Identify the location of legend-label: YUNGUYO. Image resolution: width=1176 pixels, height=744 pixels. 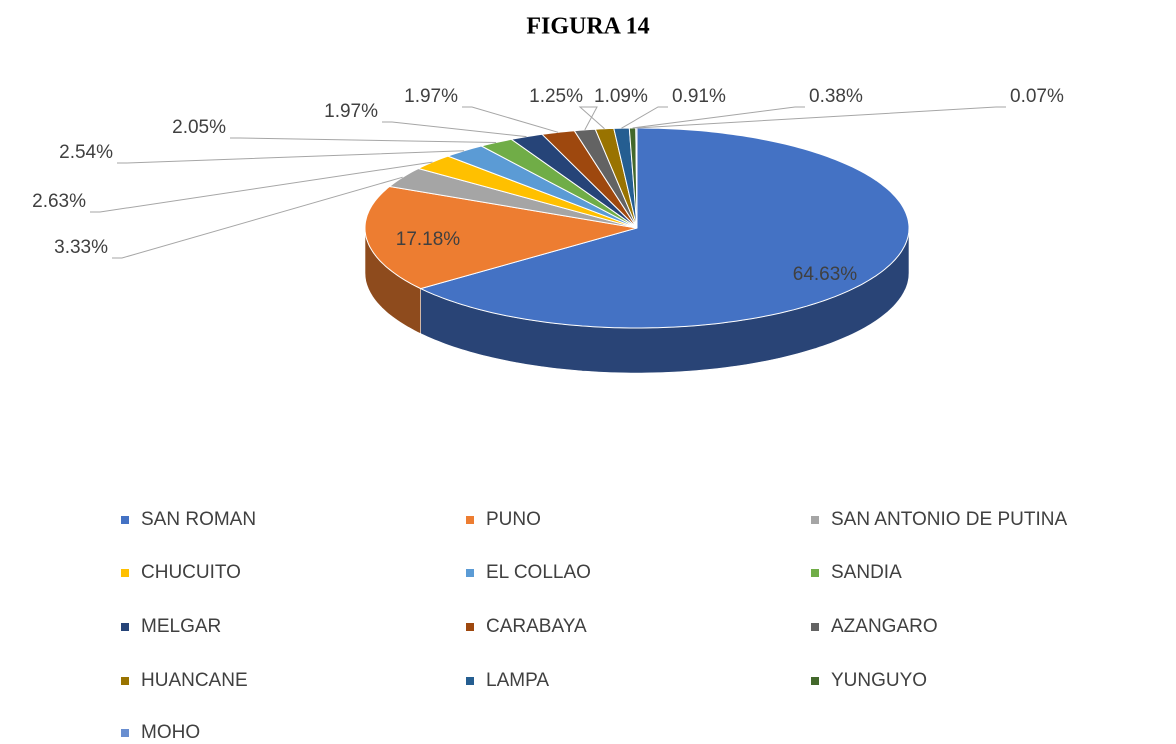
(879, 680).